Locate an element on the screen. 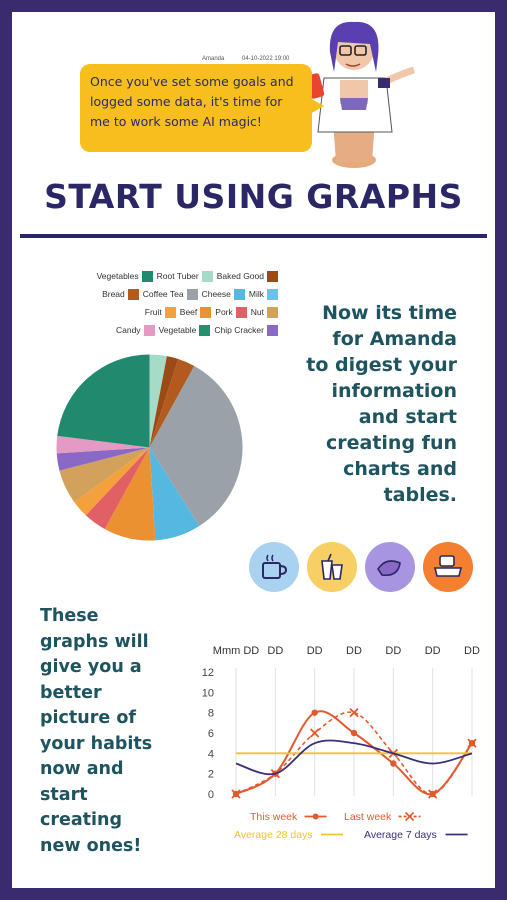 This screenshot has height=900, width=507. legend-label: Fruit is located at coordinates (153, 312).